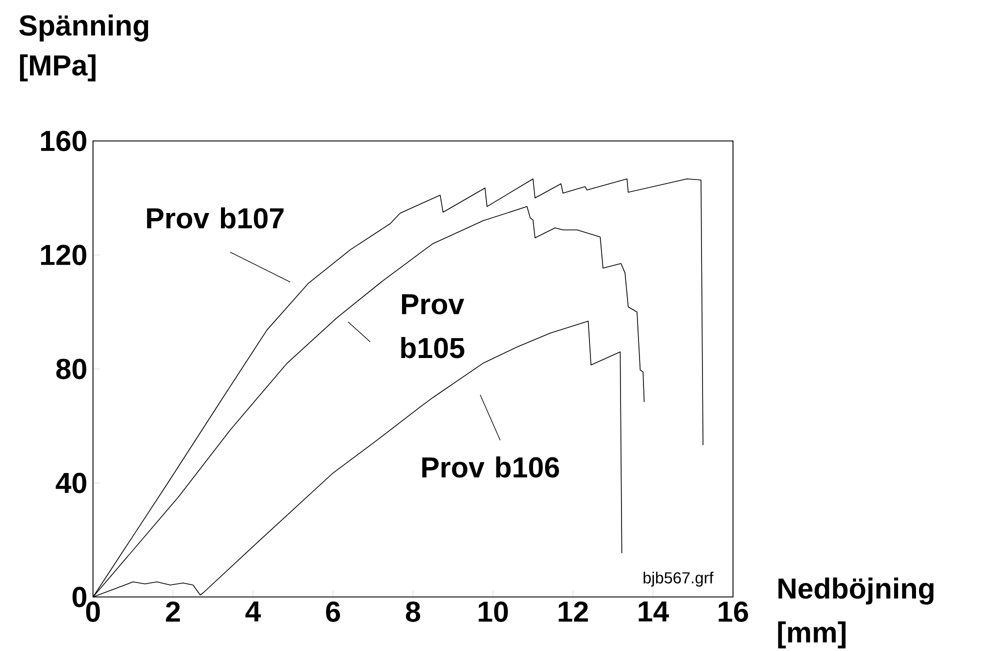 This screenshot has height=651, width=983. Describe the element at coordinates (79, 597) in the screenshot. I see `y-tick-label: 0` at that location.